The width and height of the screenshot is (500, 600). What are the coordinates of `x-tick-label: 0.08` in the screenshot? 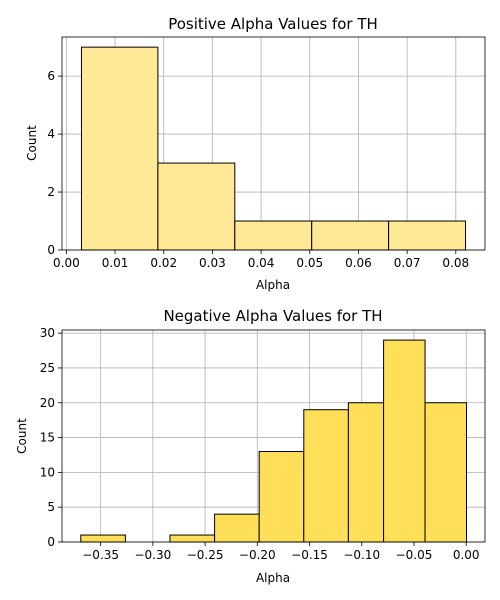 It's located at (455, 263).